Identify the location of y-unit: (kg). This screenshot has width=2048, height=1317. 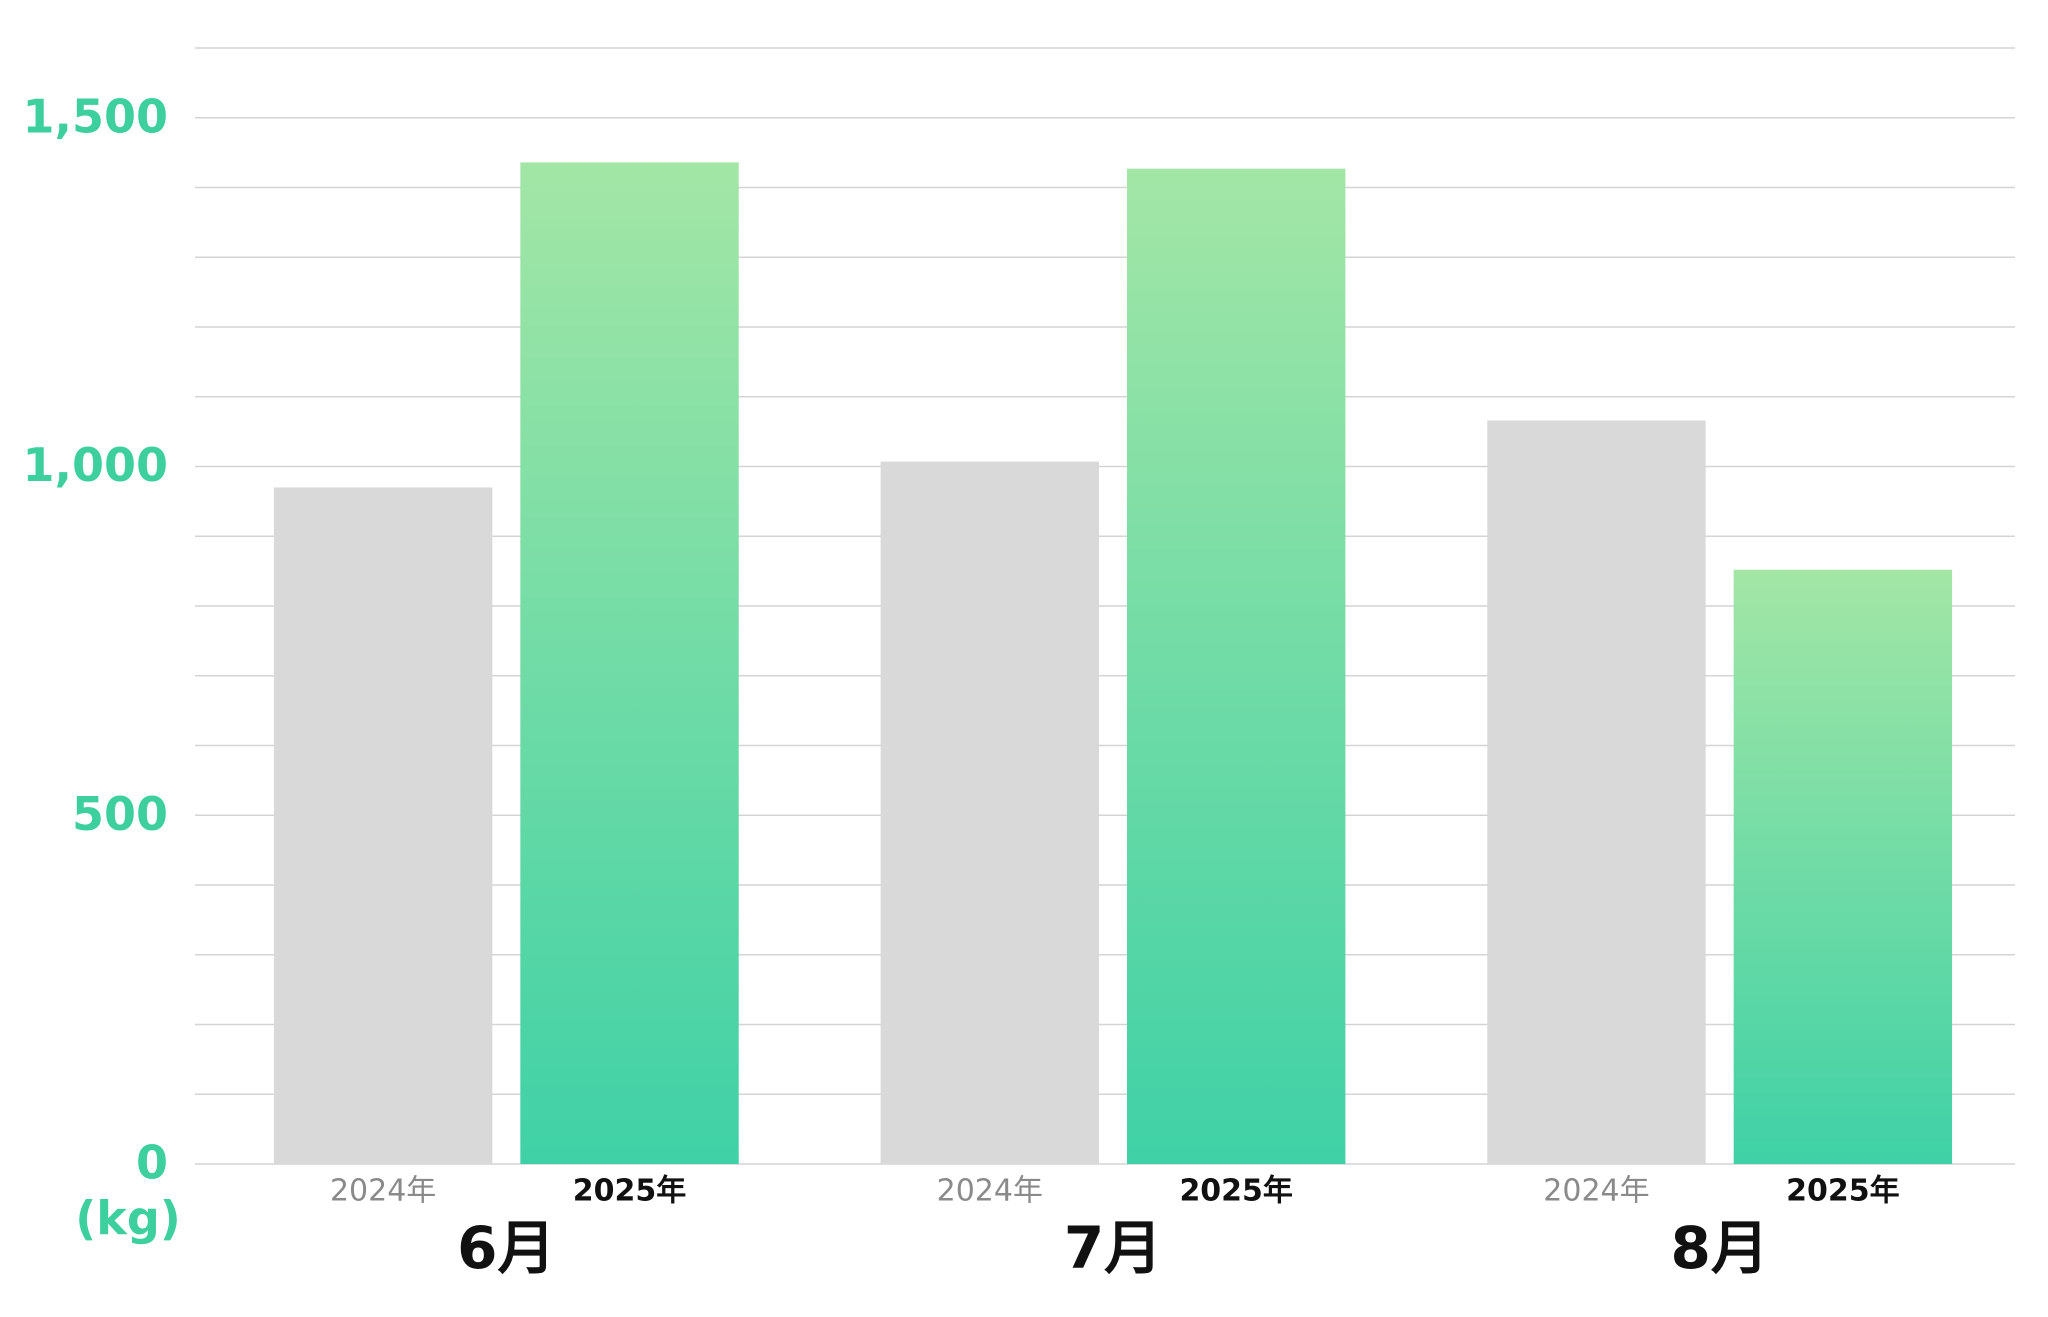
(128, 1219).